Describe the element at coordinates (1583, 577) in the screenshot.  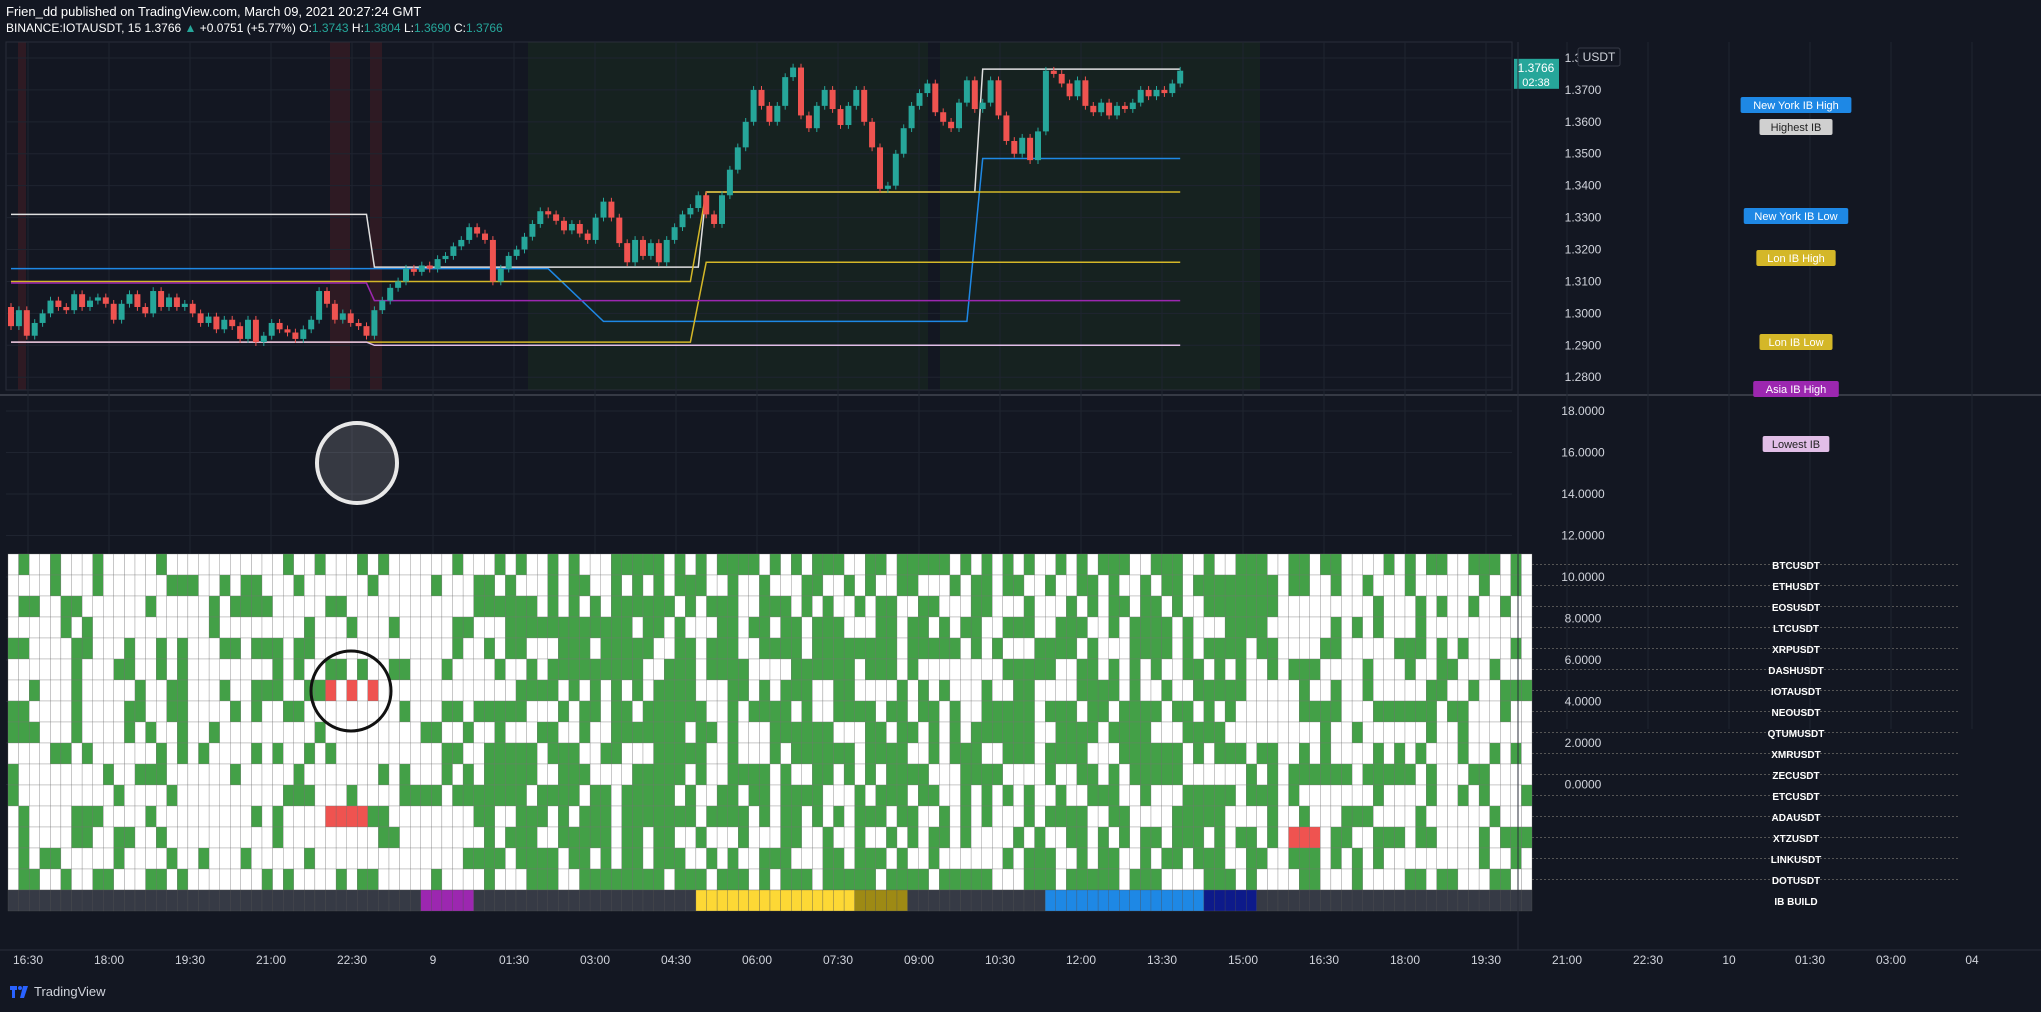
I see `indicator-tick-label: 10.0000` at that location.